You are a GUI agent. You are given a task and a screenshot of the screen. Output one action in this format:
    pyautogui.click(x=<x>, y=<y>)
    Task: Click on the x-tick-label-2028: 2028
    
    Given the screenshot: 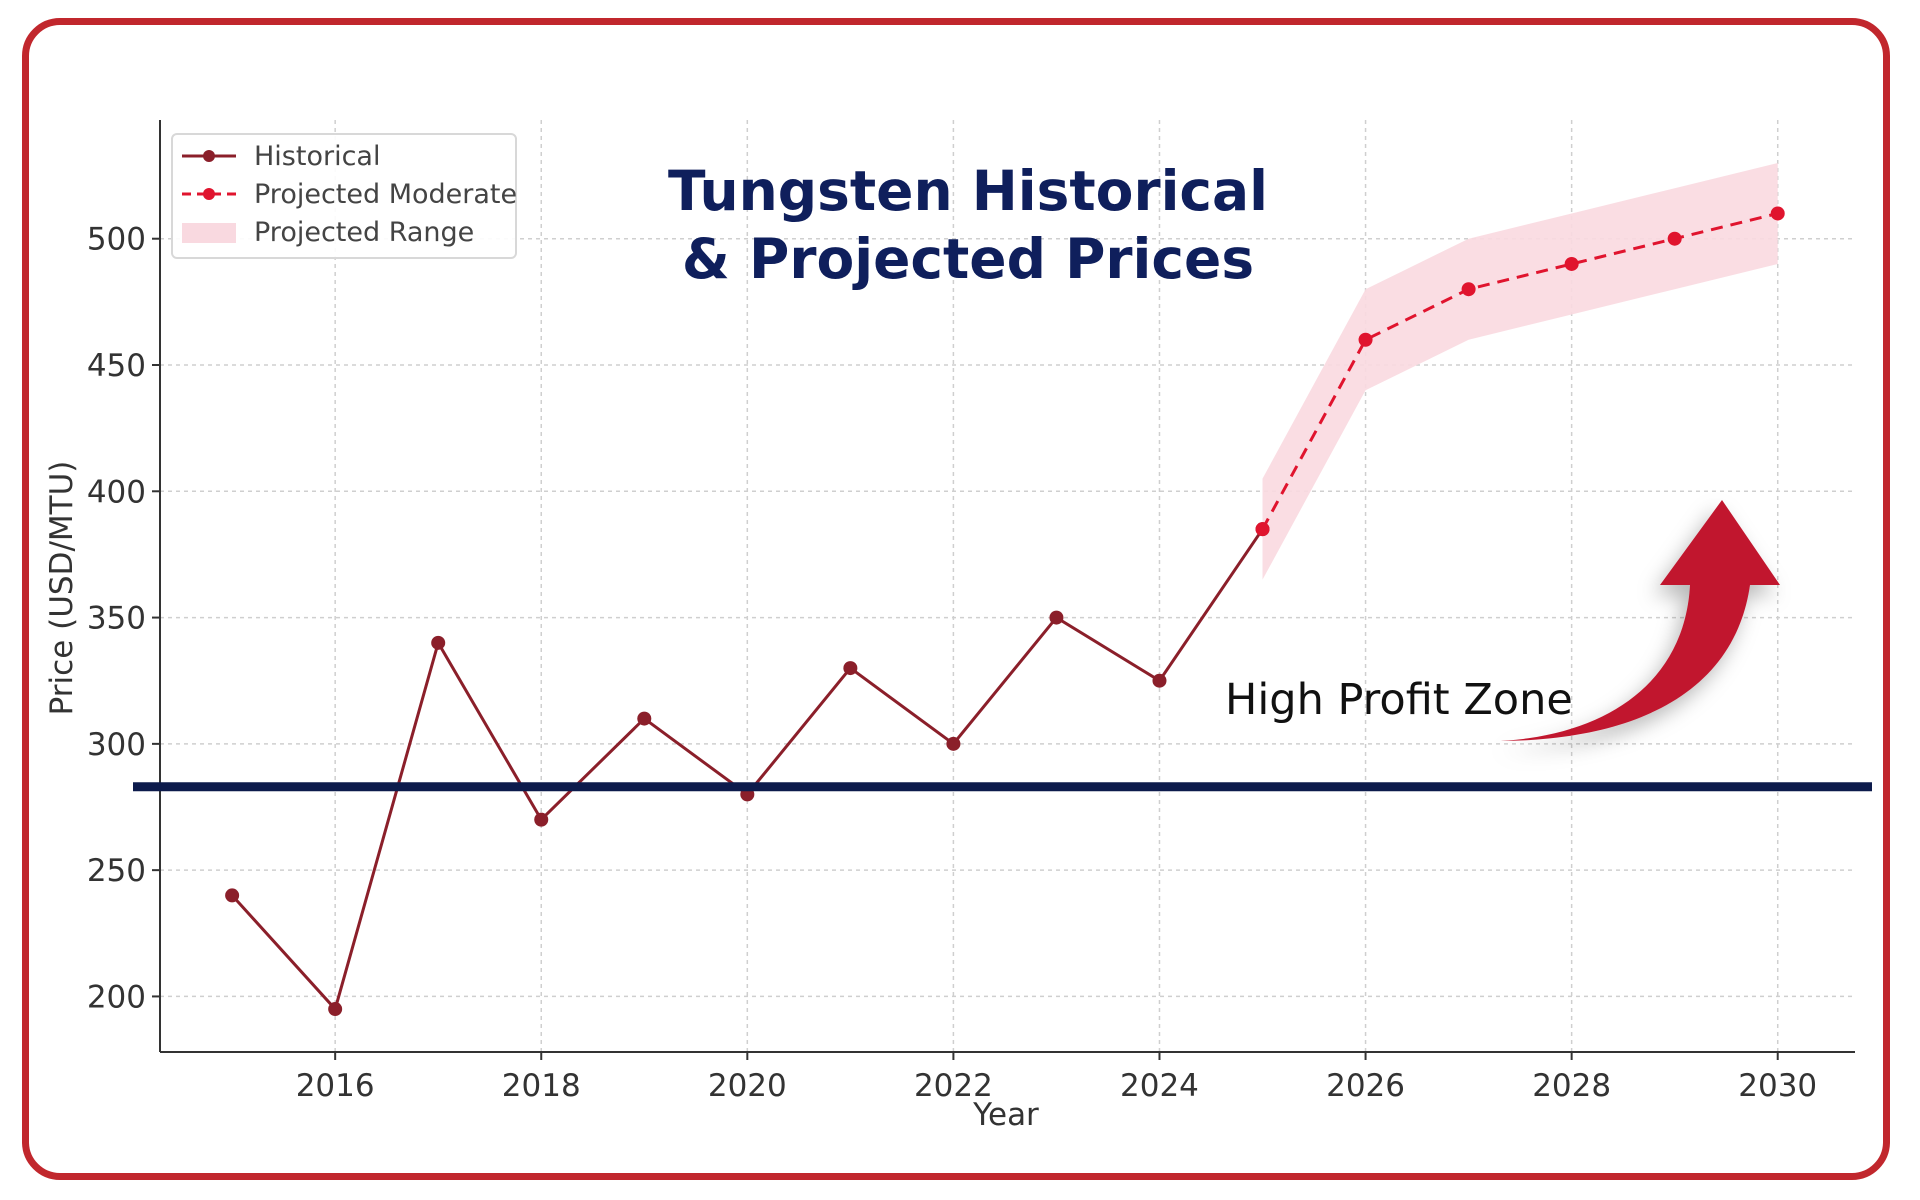 What is the action you would take?
    pyautogui.click(x=1571, y=1086)
    